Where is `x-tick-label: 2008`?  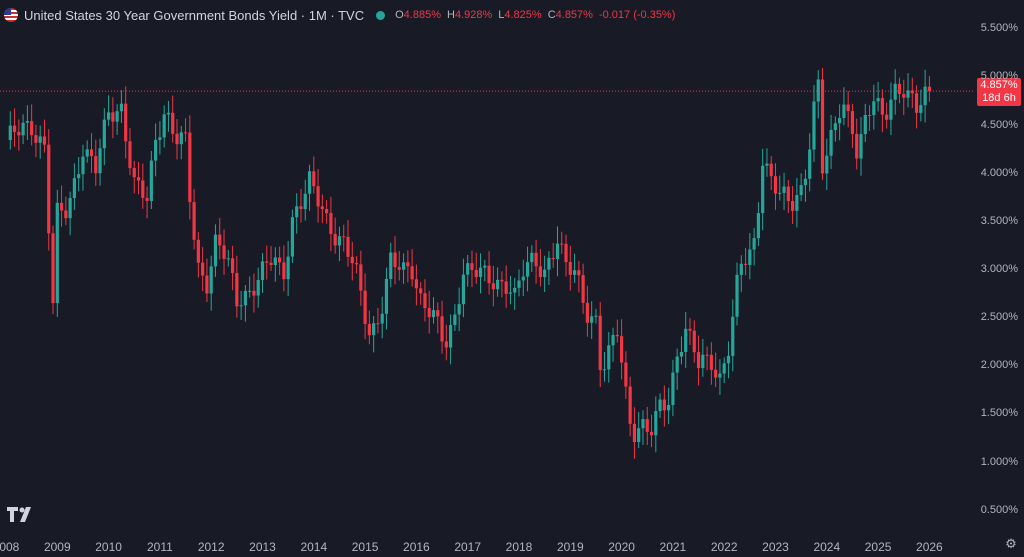
x-tick-label: 2008 is located at coordinates (10, 547).